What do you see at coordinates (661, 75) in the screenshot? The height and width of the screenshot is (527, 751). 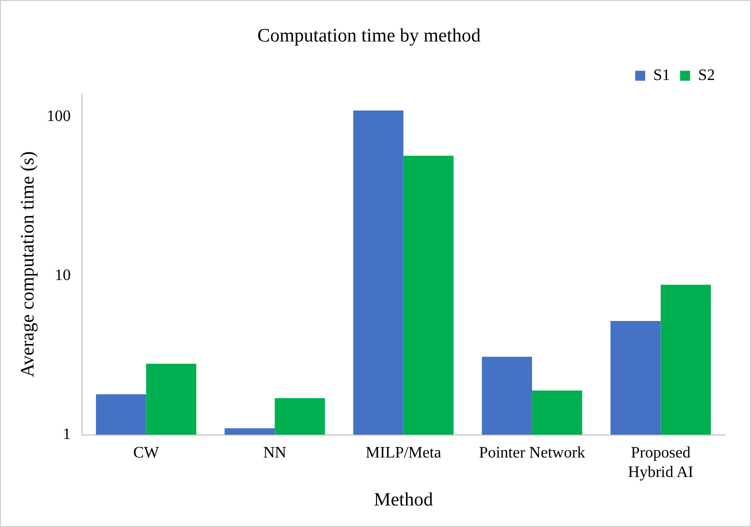 I see `legend-label: S1` at bounding box center [661, 75].